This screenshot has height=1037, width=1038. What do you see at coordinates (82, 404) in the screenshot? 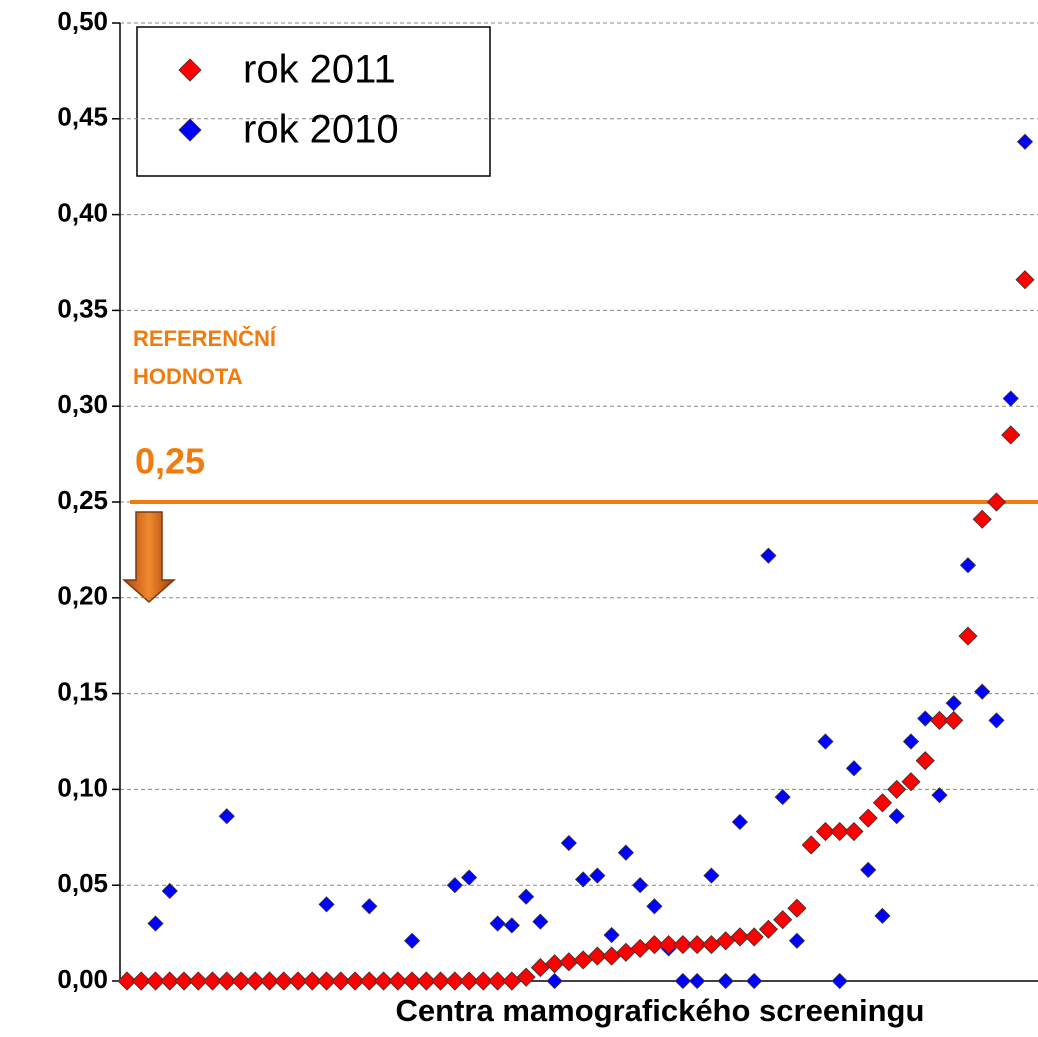
I see `y-tick-label: 0,30` at bounding box center [82, 404].